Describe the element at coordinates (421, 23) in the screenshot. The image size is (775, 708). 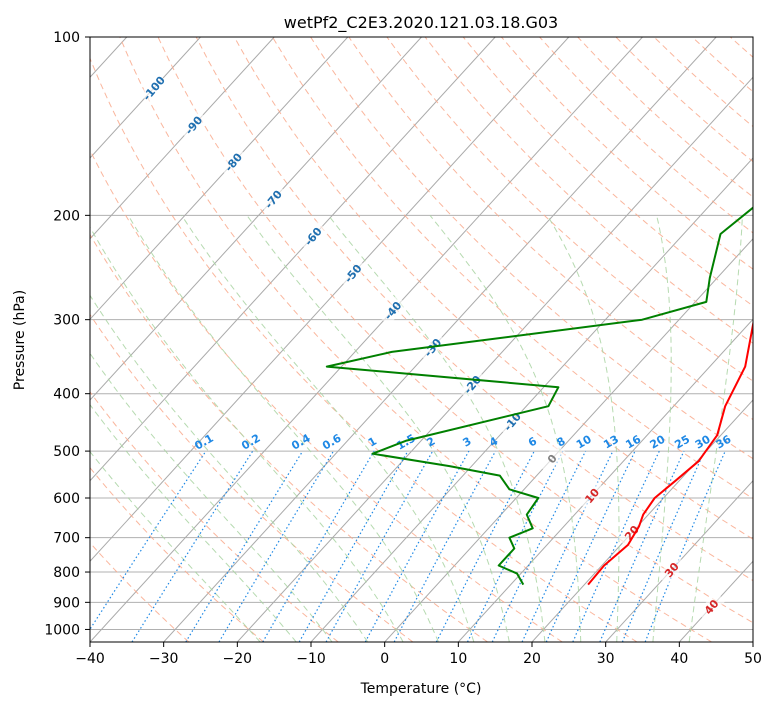
I see `chart-title: wetPf2_C2E3.2020.121.03.18.G03` at that location.